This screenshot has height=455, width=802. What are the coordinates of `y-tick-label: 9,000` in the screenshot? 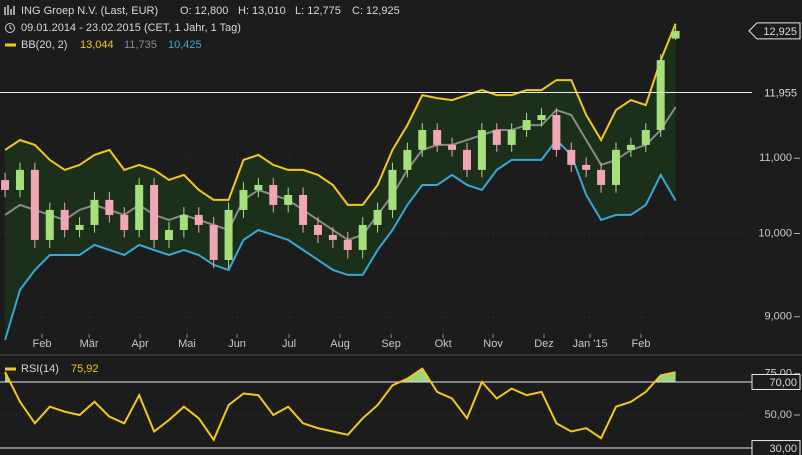 It's located at (778, 317).